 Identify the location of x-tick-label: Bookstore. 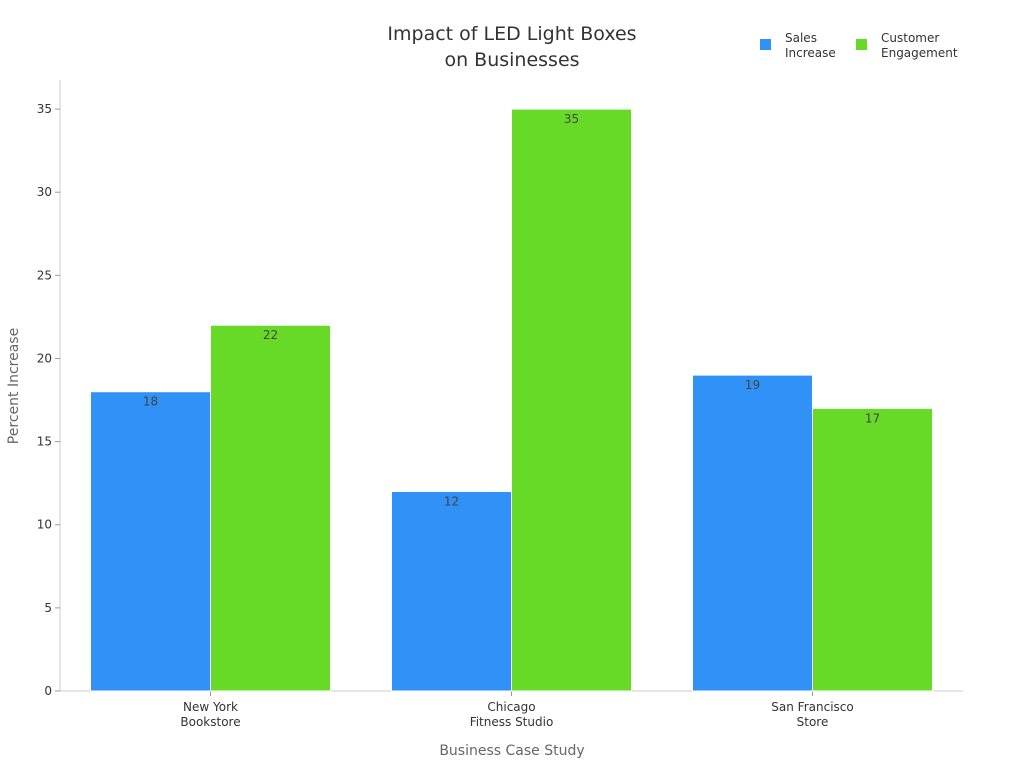
(210, 722).